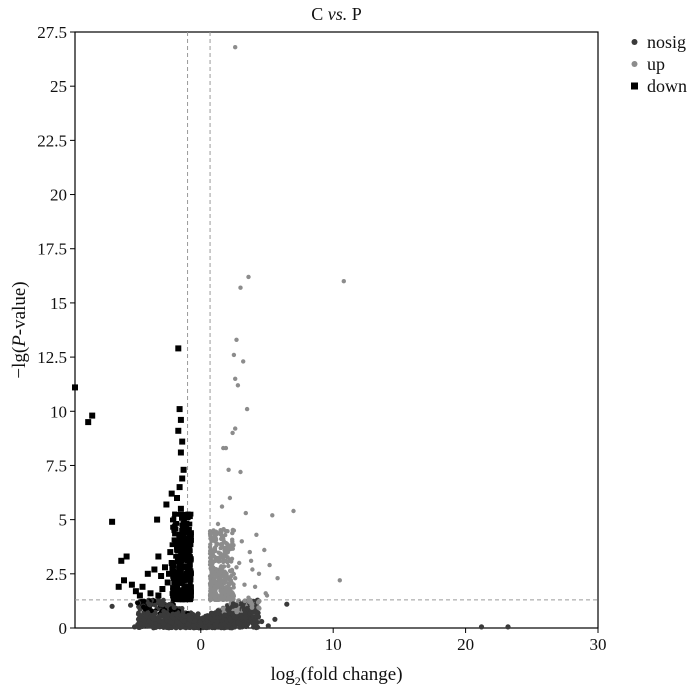 The width and height of the screenshot is (700, 688). What do you see at coordinates (465, 644) in the screenshot?
I see `x-tick-label: 20` at bounding box center [465, 644].